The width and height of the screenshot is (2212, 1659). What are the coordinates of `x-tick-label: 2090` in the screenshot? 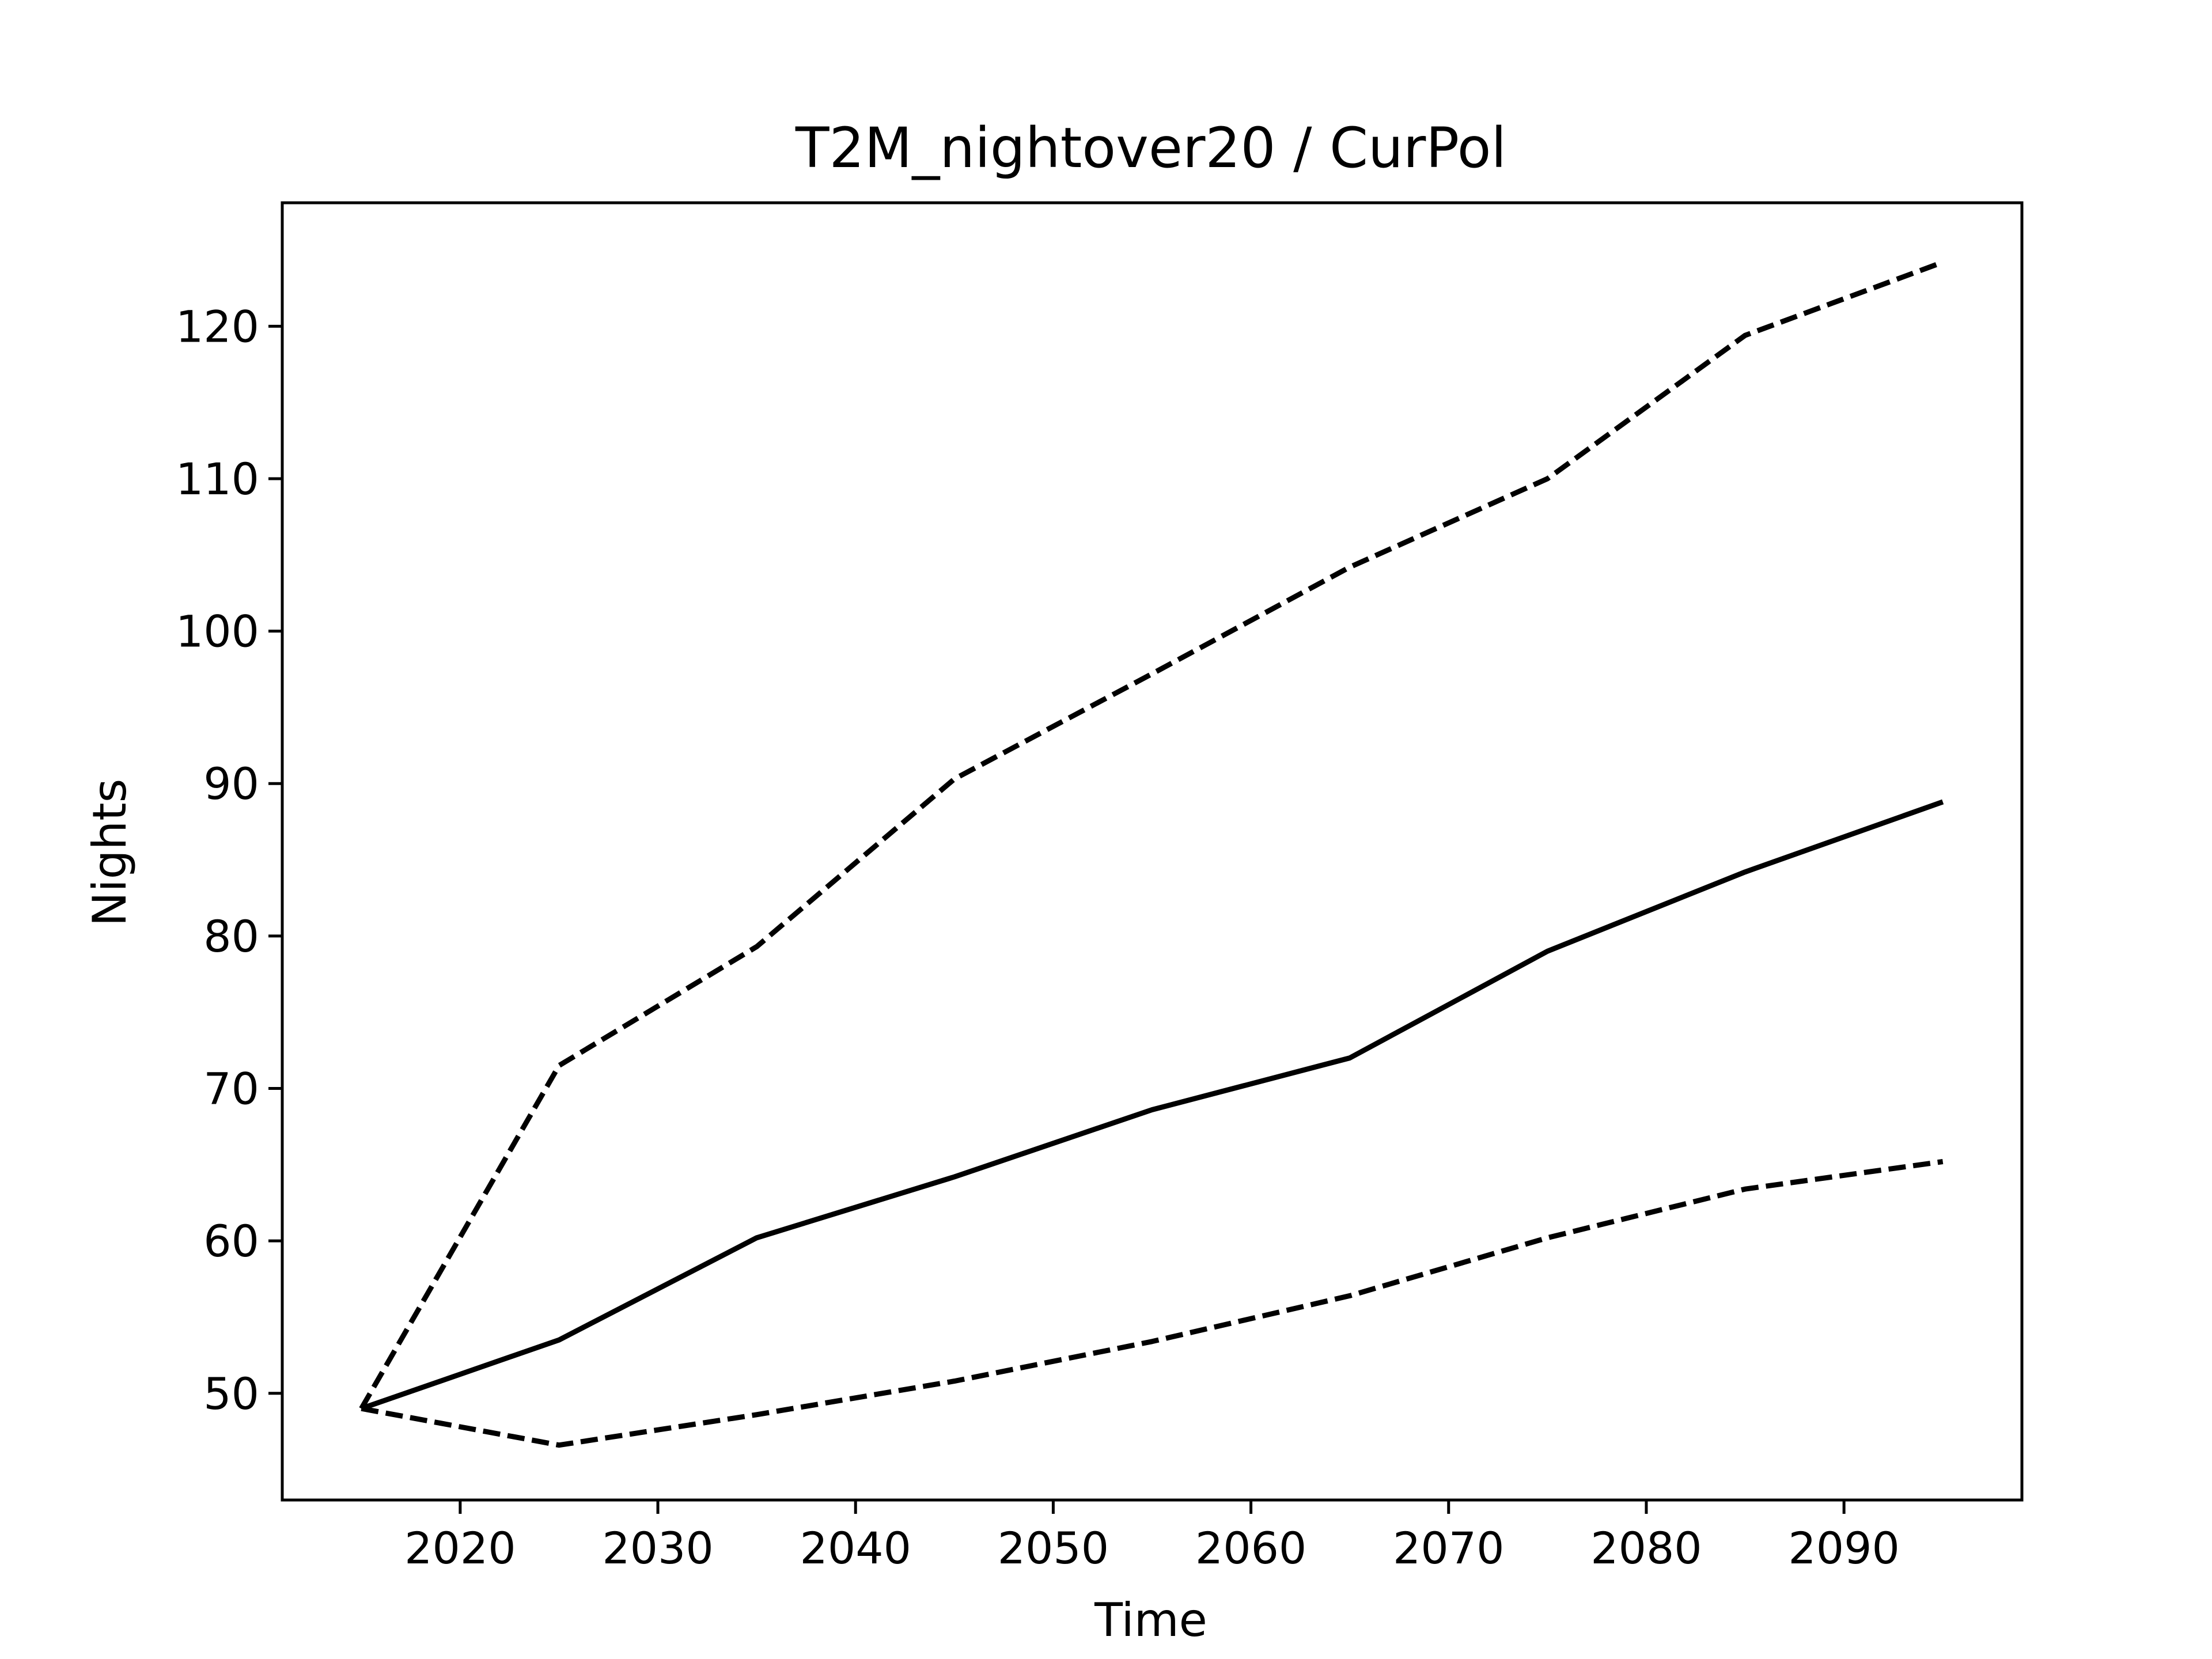 It's located at (1843, 1548).